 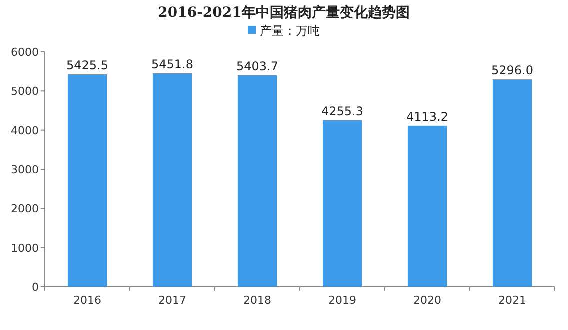 What do you see at coordinates (173, 64) in the screenshot?
I see `data-label: 5451.8` at bounding box center [173, 64].